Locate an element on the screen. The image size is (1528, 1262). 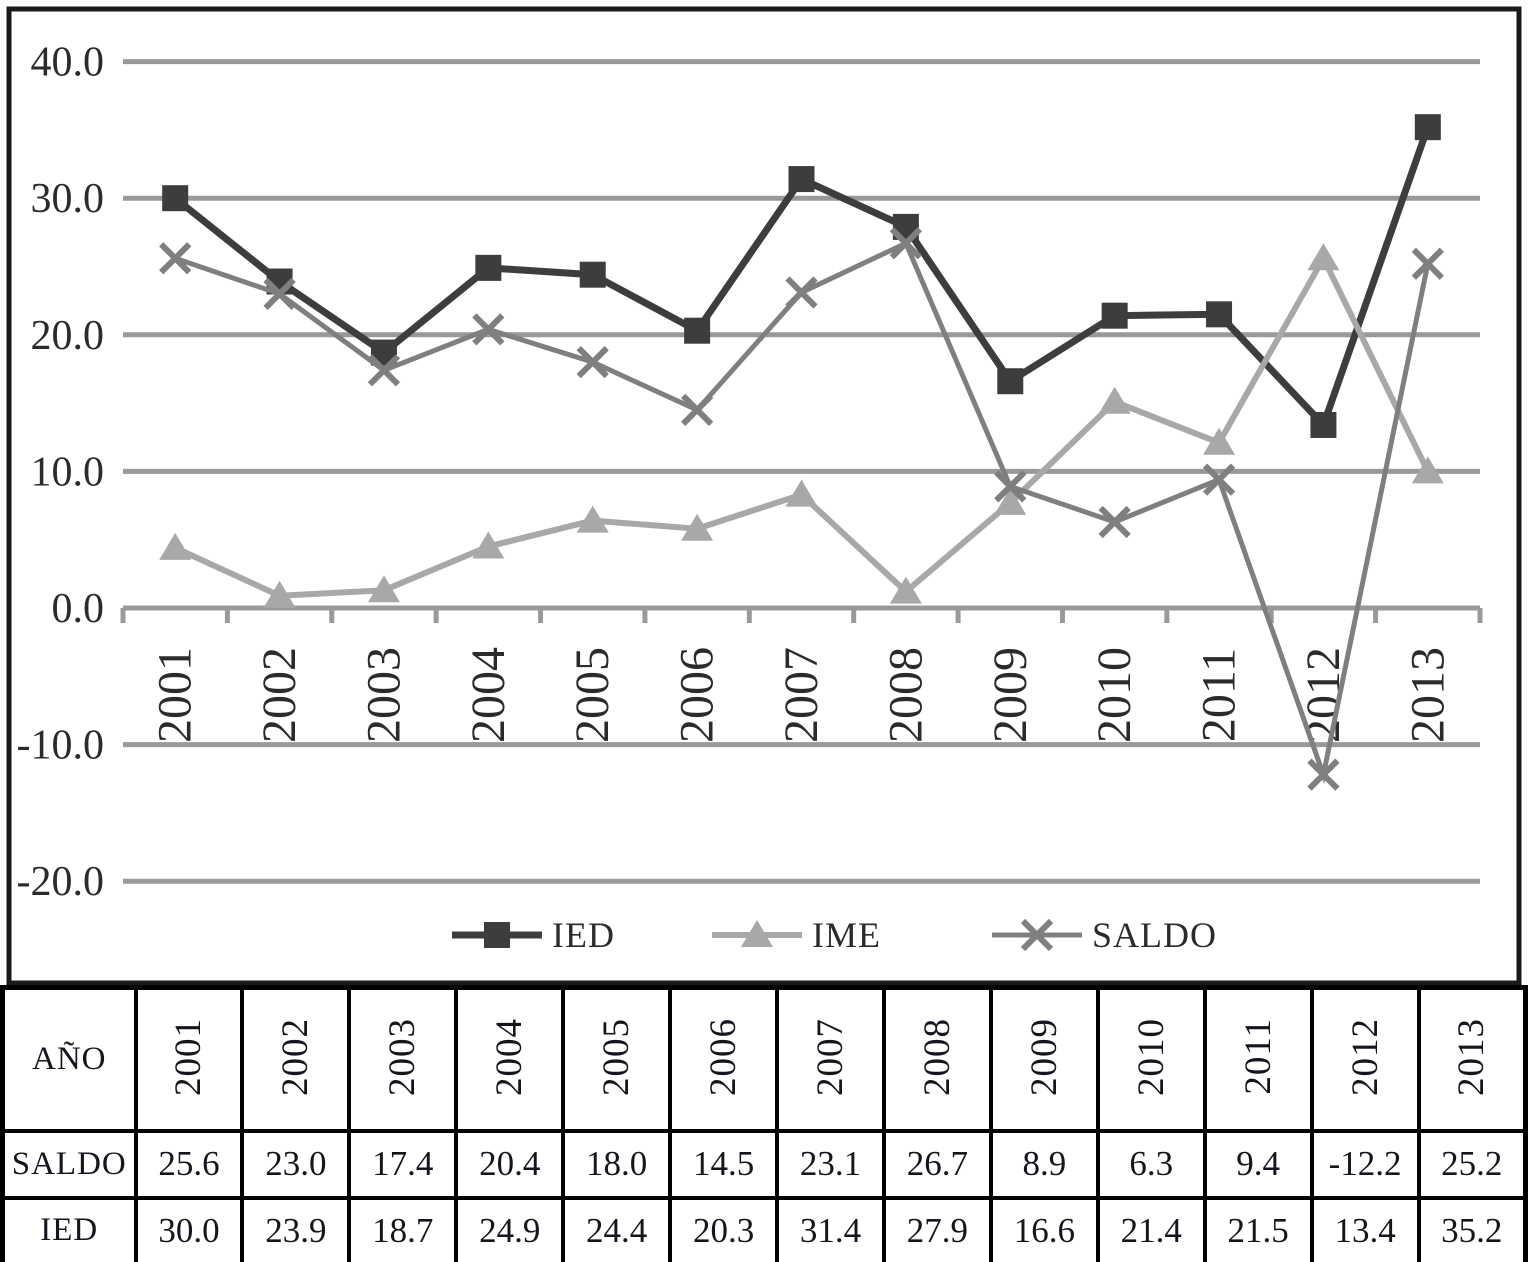
x-axis-year-label: 2005 is located at coordinates (592, 695).